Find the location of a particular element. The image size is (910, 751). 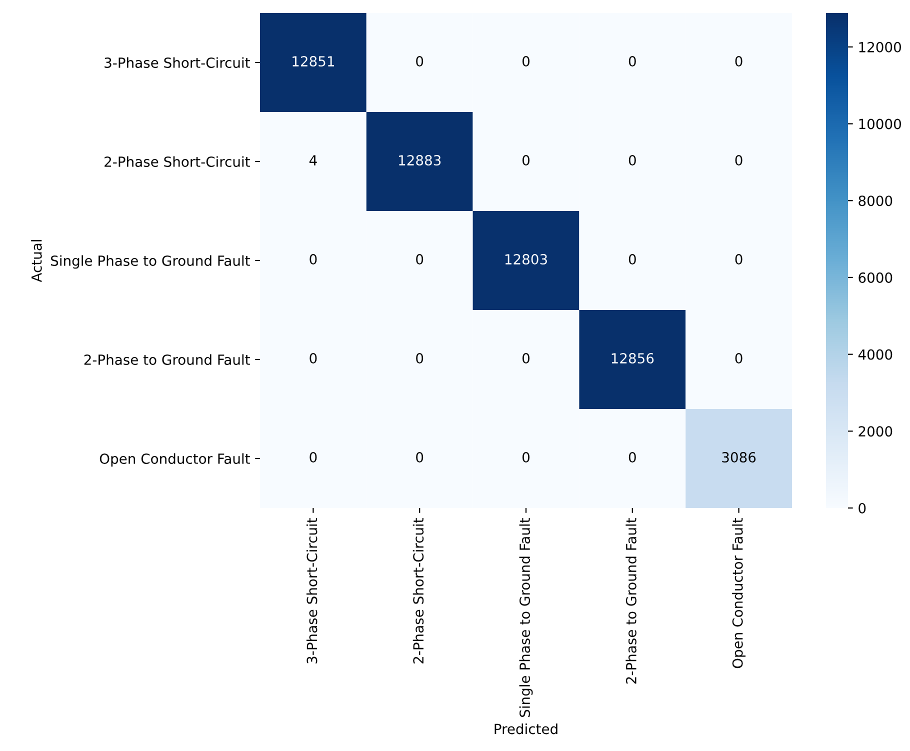

y-tick-label: Single Phase to Ground Fault is located at coordinates (150, 262).